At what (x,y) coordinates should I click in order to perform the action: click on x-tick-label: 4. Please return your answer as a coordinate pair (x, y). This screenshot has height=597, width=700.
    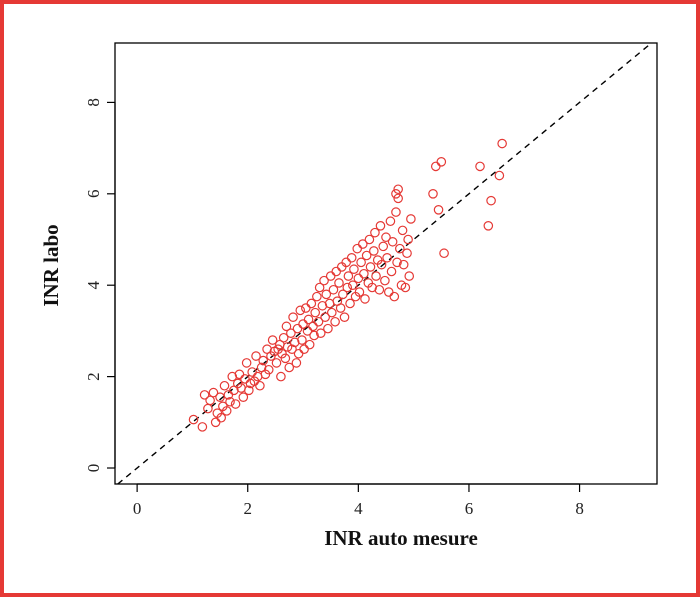
    Looking at the image, I should click on (358, 508).